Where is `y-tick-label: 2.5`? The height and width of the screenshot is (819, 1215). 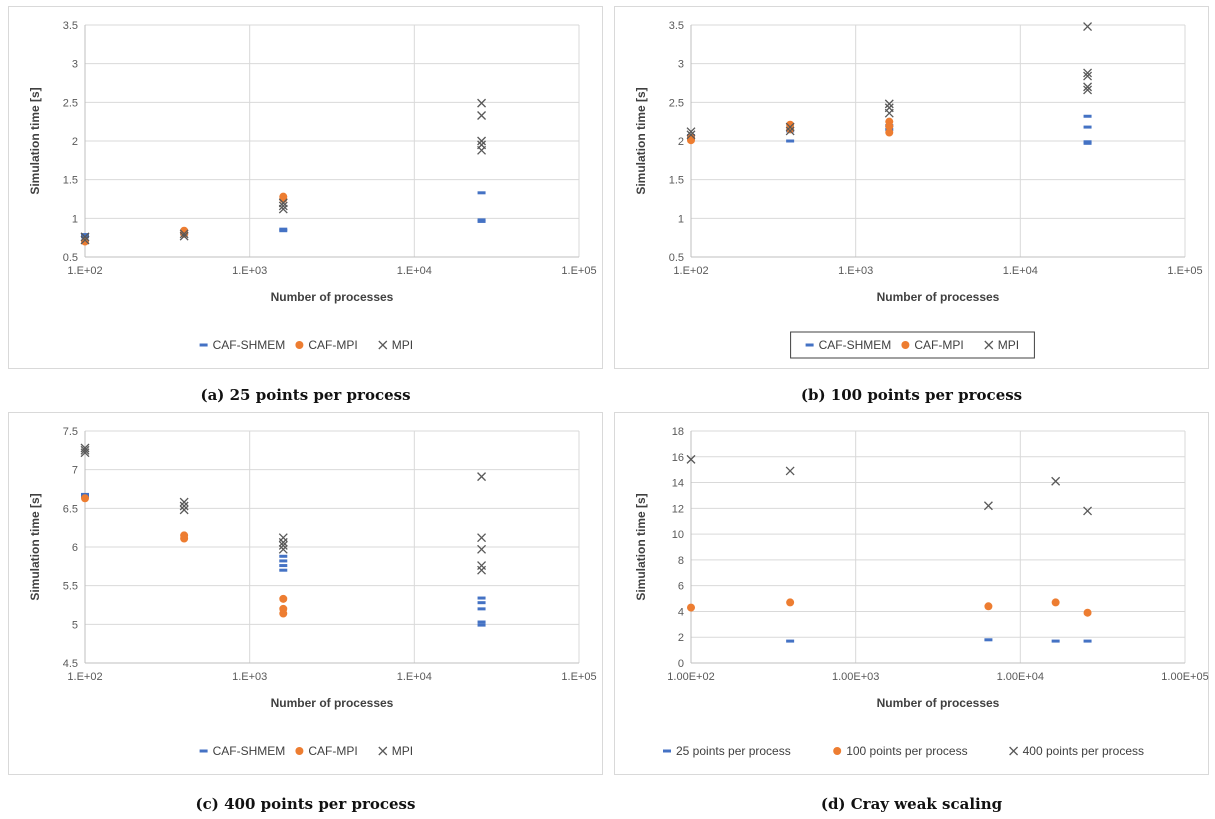
y-tick-label: 2.5 is located at coordinates (70, 103).